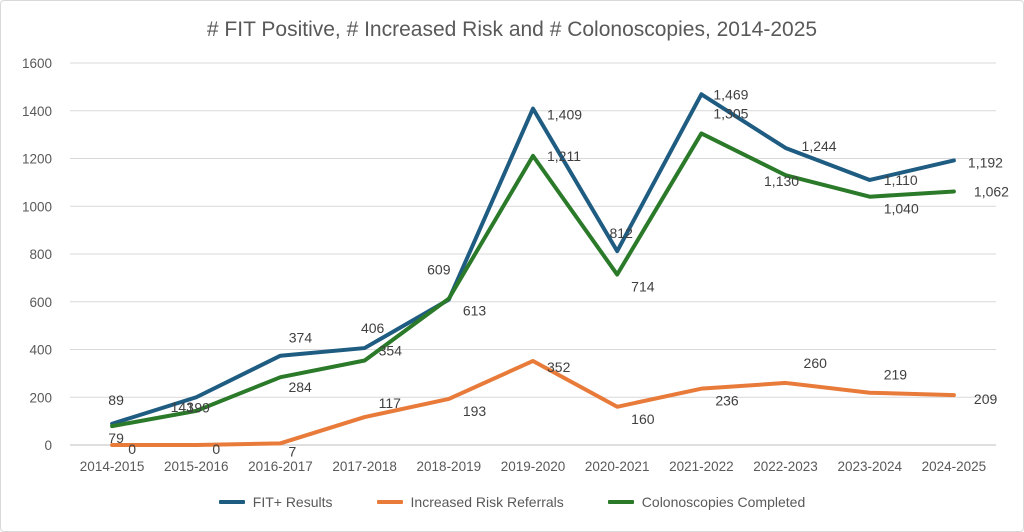 This screenshot has height=532, width=1024. I want to click on data-label: 609, so click(439, 270).